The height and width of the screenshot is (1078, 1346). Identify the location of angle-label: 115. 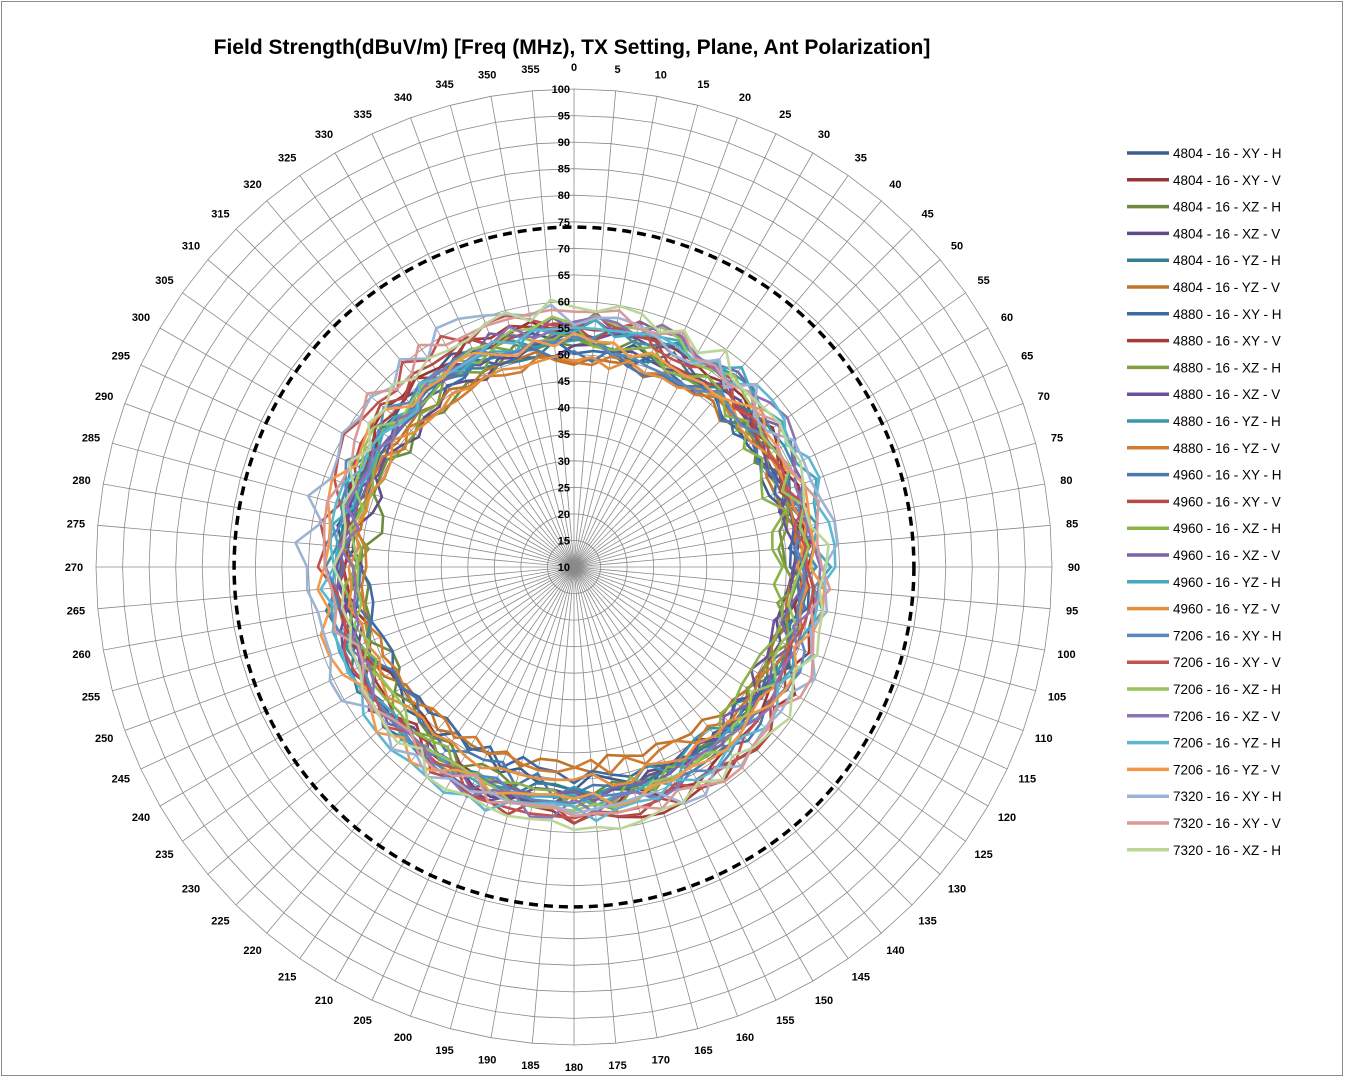
(1027, 779).